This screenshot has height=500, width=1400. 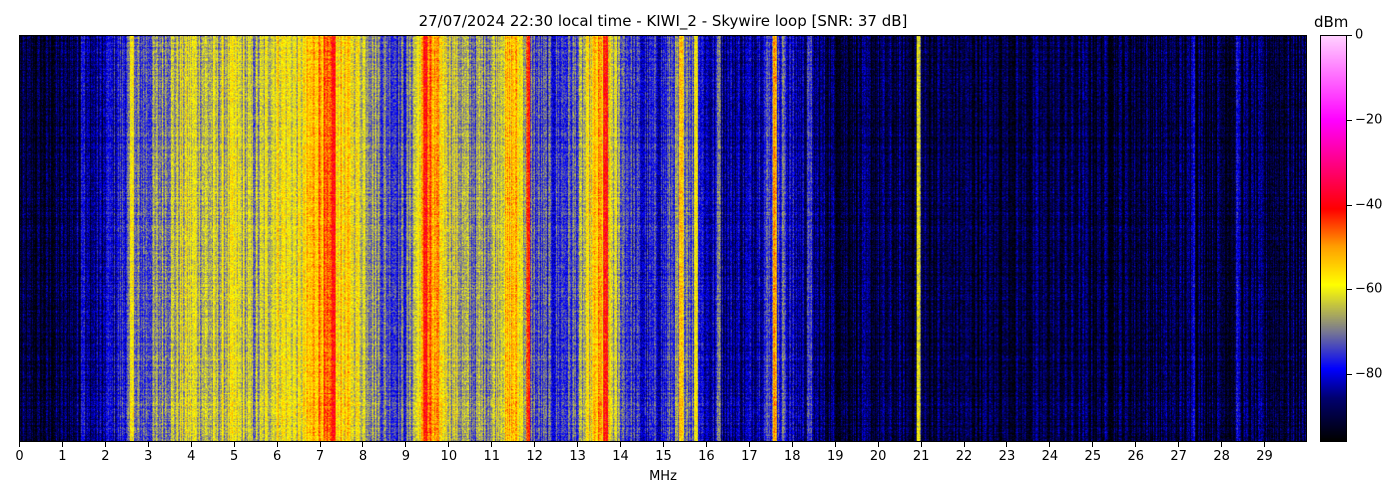 I want to click on x-tick-label: 11, so click(x=492, y=456).